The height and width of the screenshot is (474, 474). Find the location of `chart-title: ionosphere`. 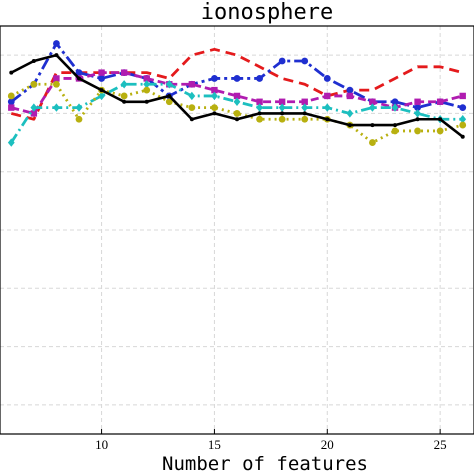

chart-title: ionosphere is located at coordinates (267, 12).